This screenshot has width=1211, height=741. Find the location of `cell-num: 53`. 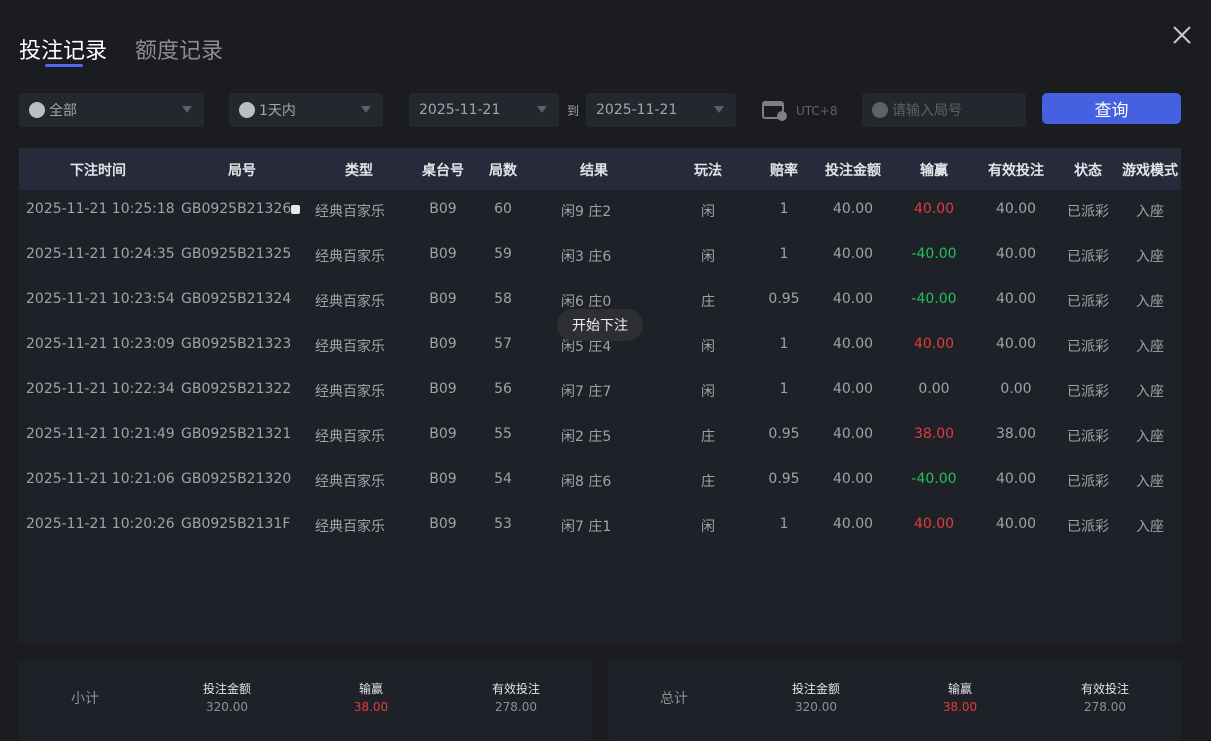

cell-num: 53 is located at coordinates (503, 524).